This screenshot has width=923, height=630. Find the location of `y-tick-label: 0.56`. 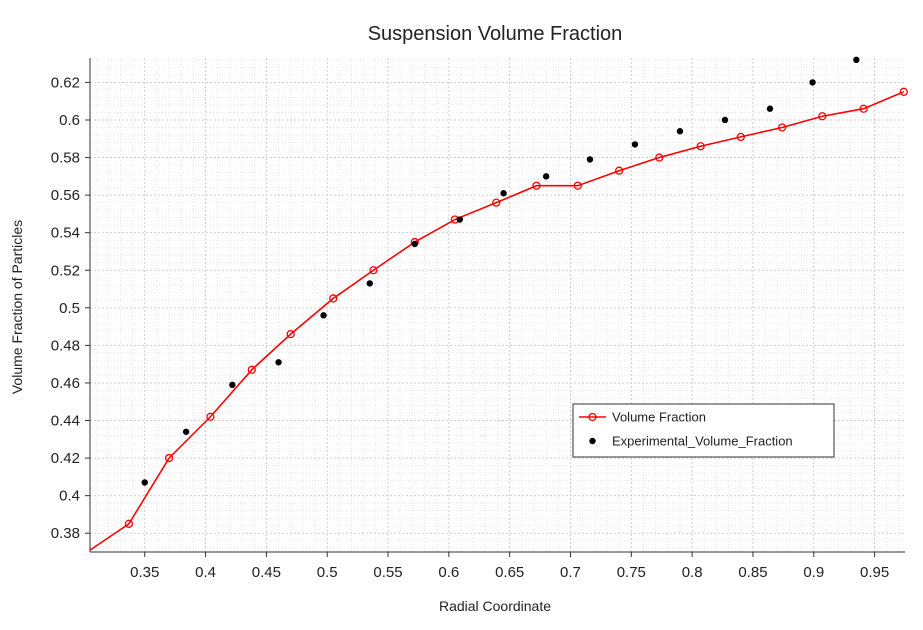

y-tick-label: 0.56 is located at coordinates (65, 195).